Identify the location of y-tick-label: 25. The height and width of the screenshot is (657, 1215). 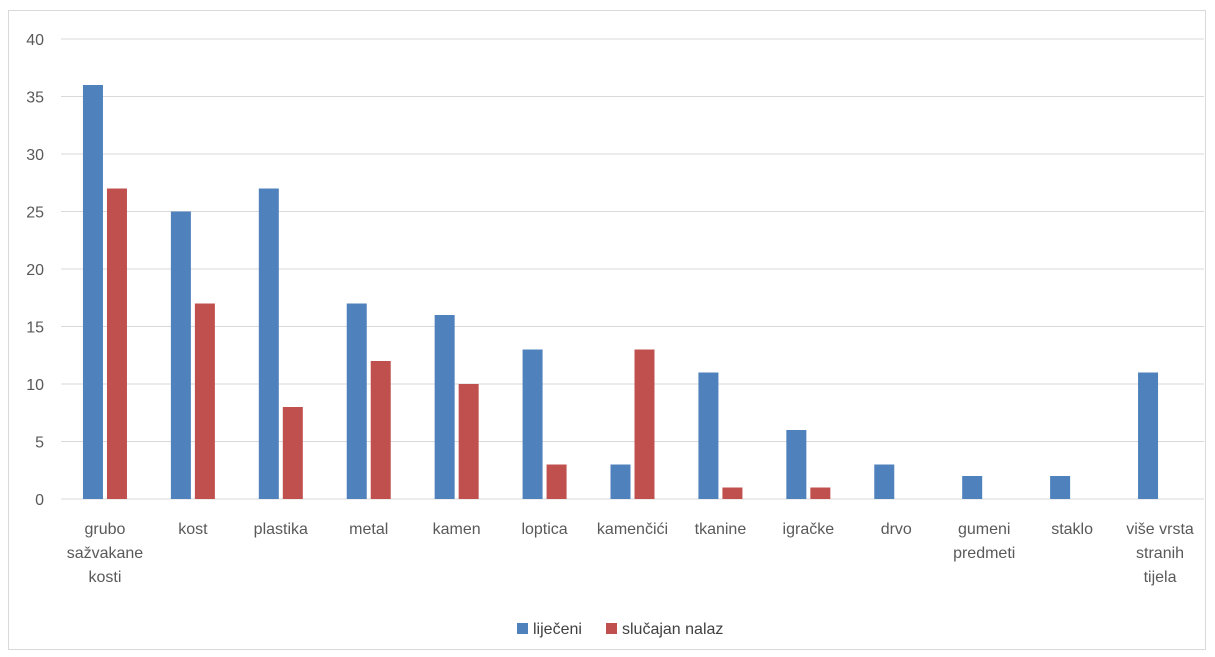
(35, 213).